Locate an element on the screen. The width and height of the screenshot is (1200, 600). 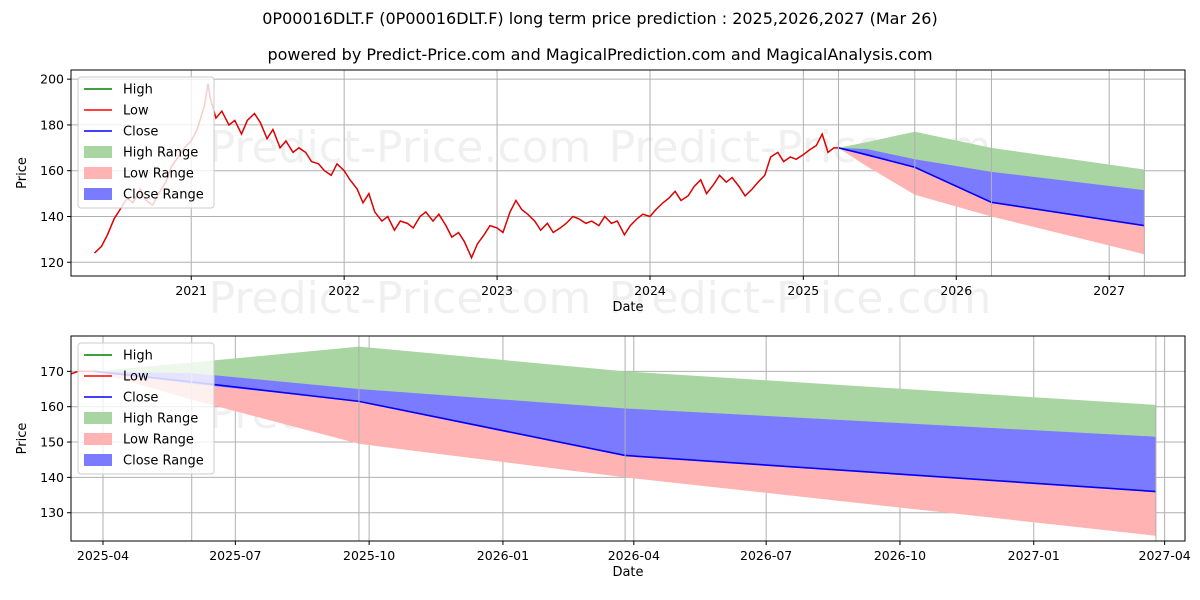
x-tick-label: 2025 is located at coordinates (803, 290).